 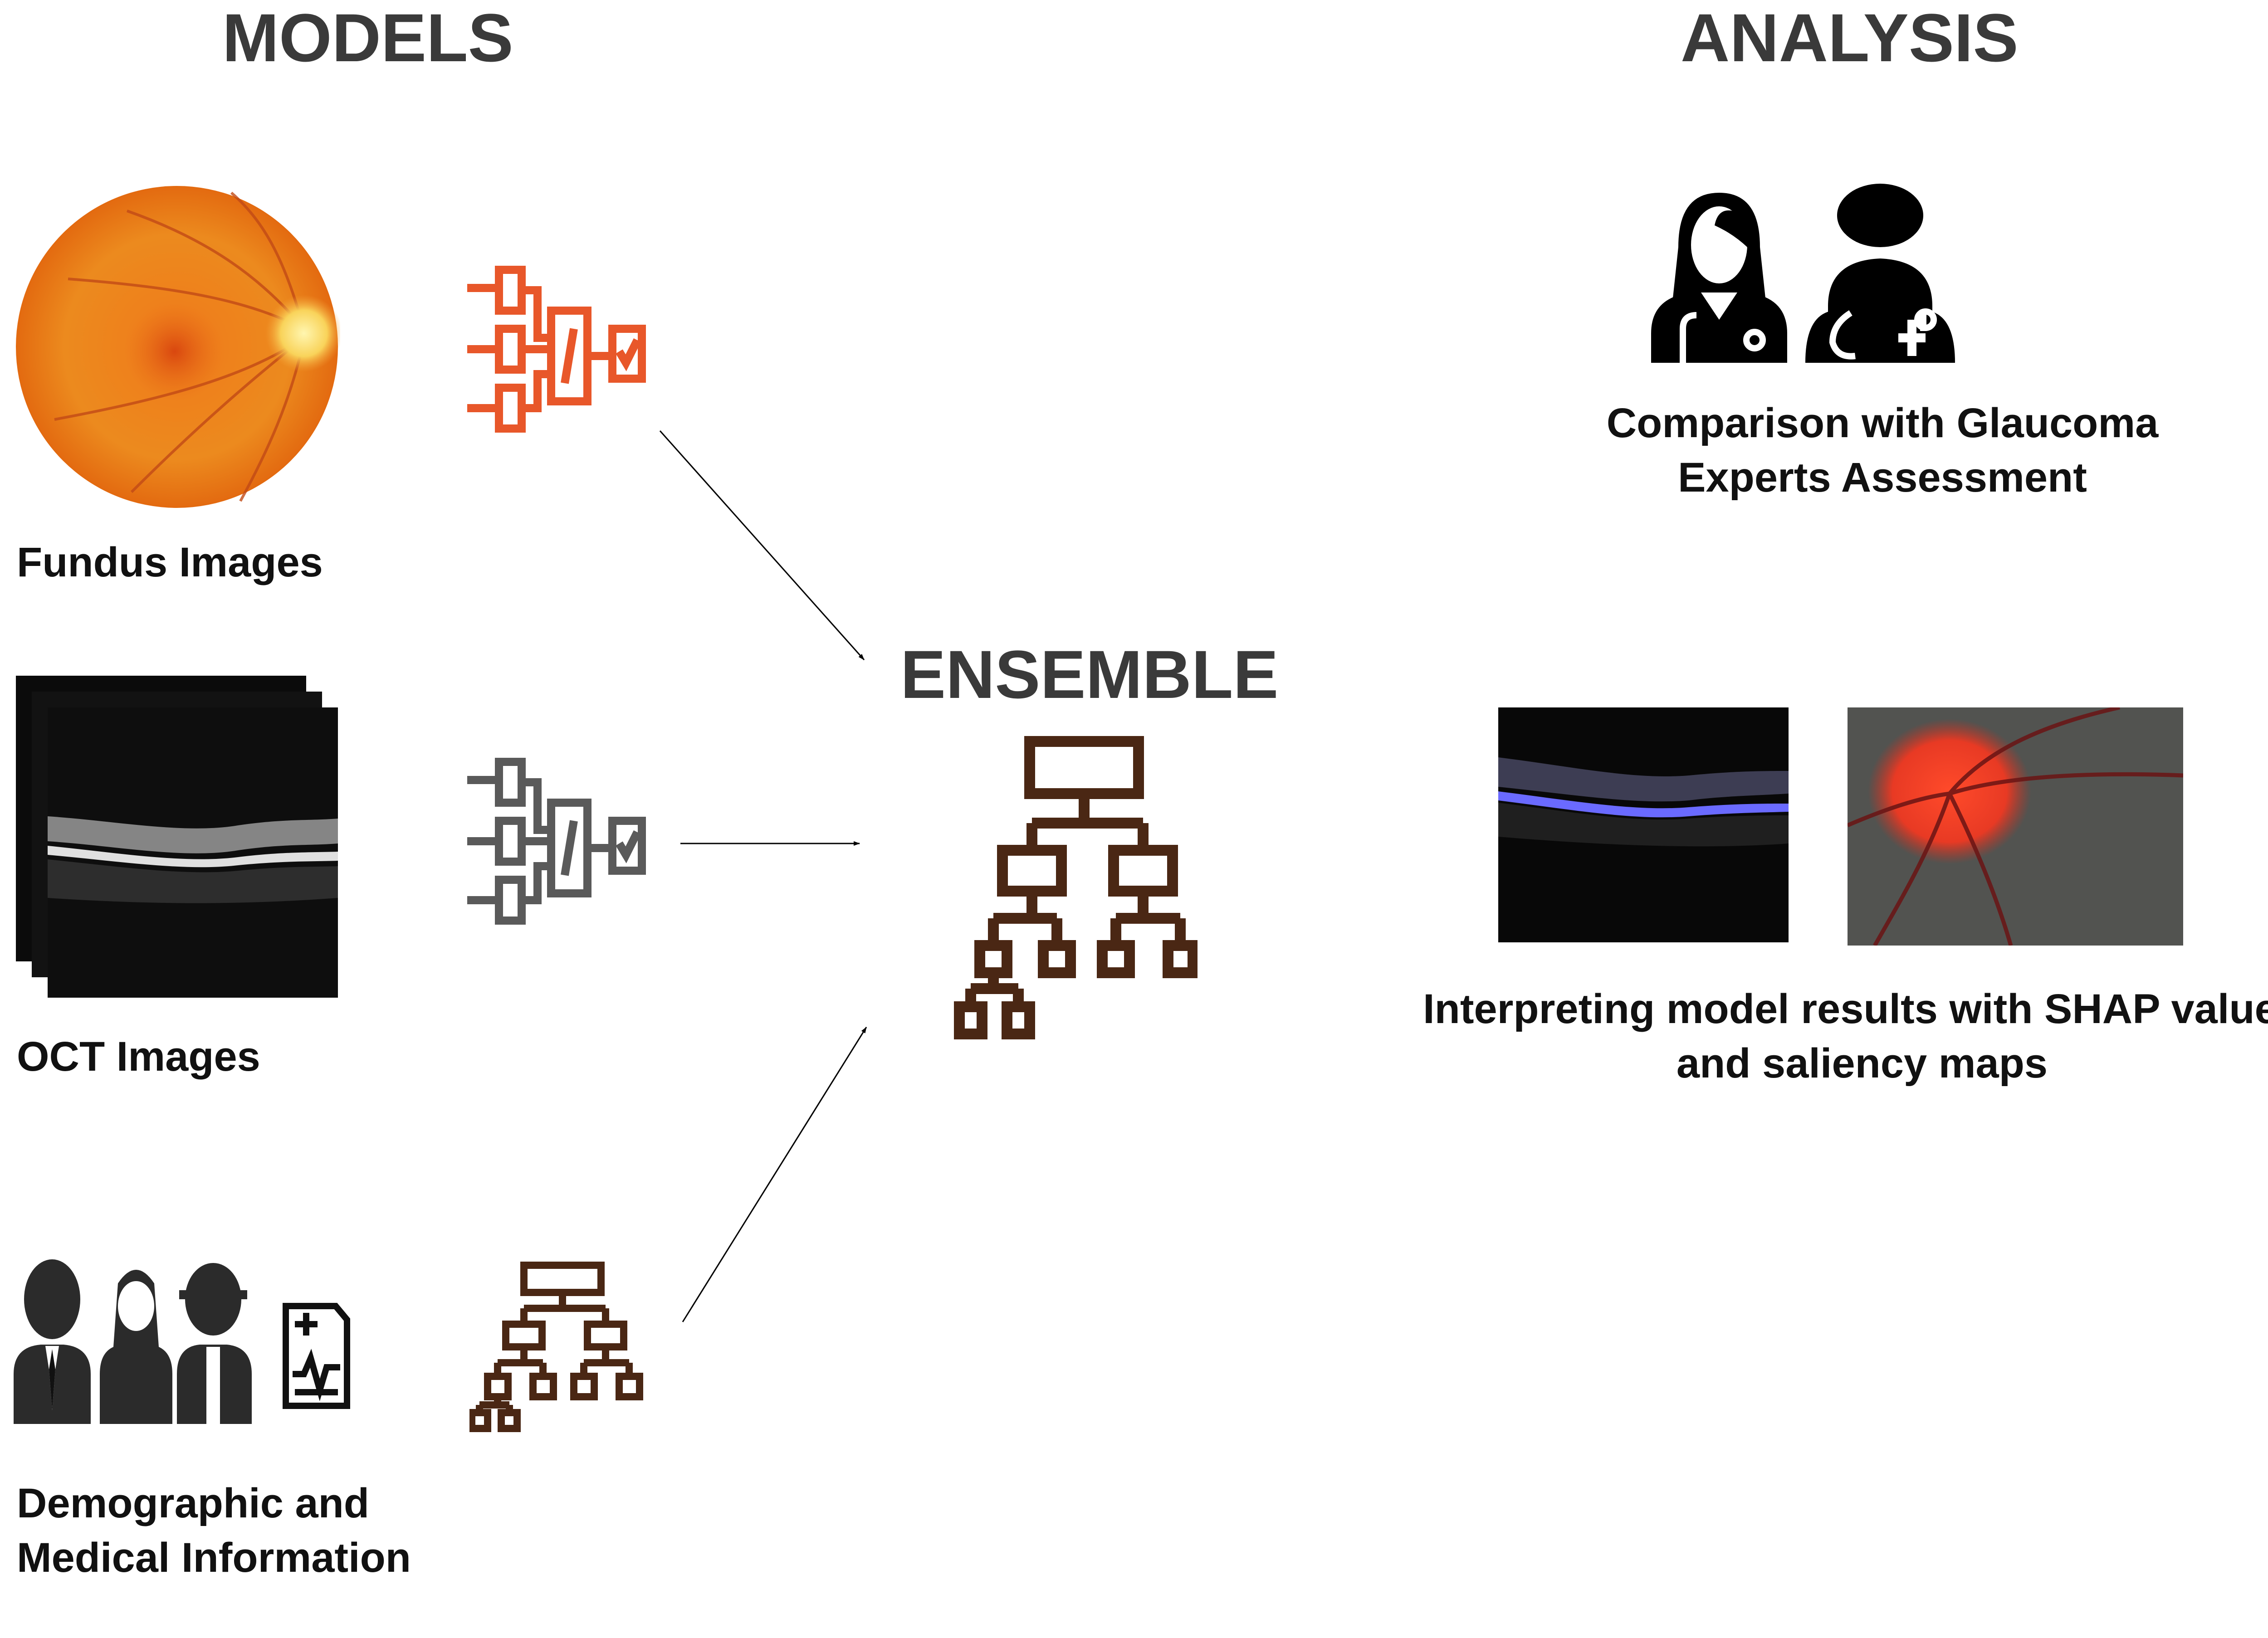 I want to click on fundus-cnn-icon, so click(x=556, y=349).